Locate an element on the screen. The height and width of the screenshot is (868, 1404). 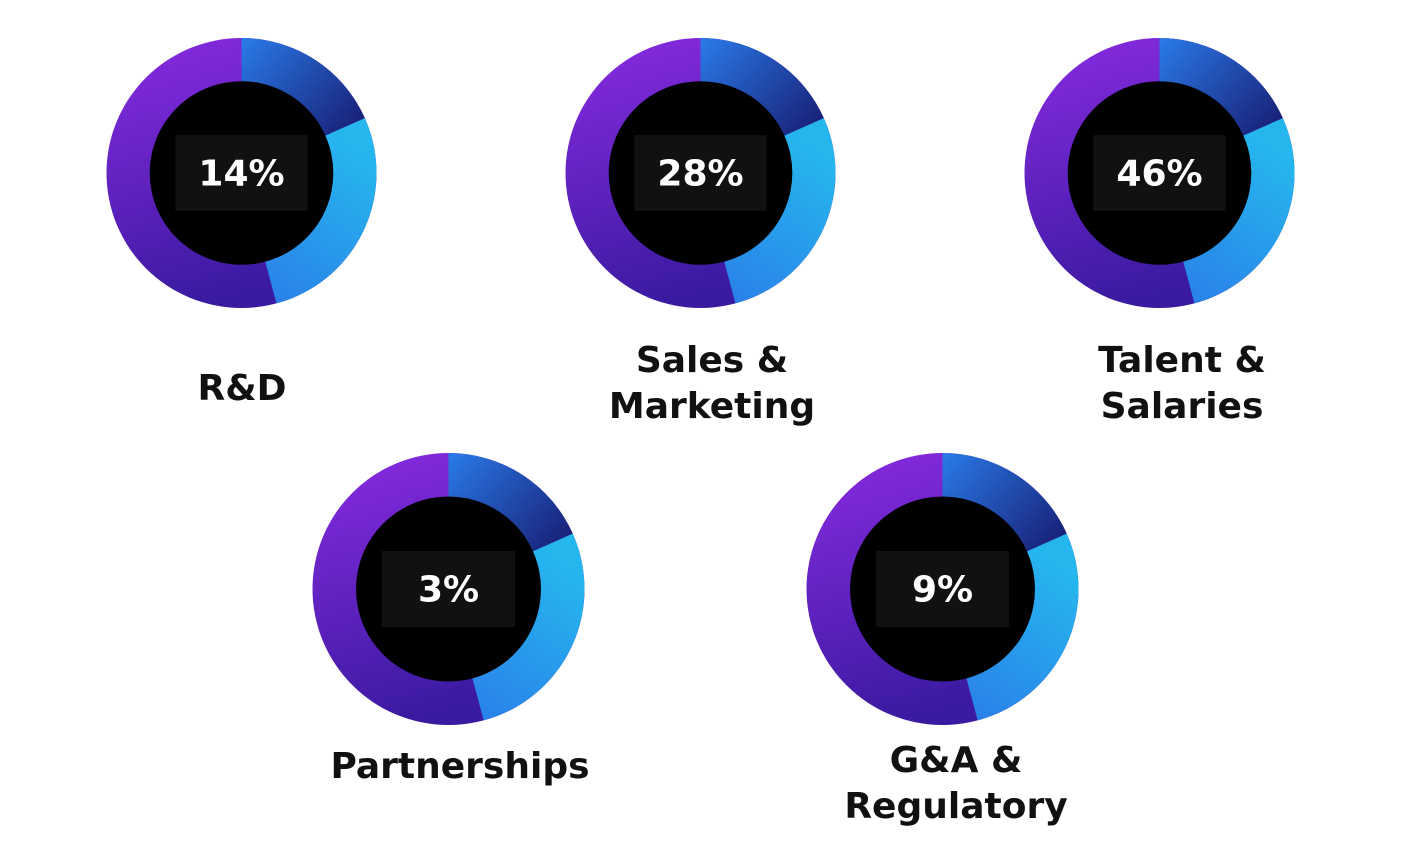
value-box-sales-marketing is located at coordinates (700, 173).